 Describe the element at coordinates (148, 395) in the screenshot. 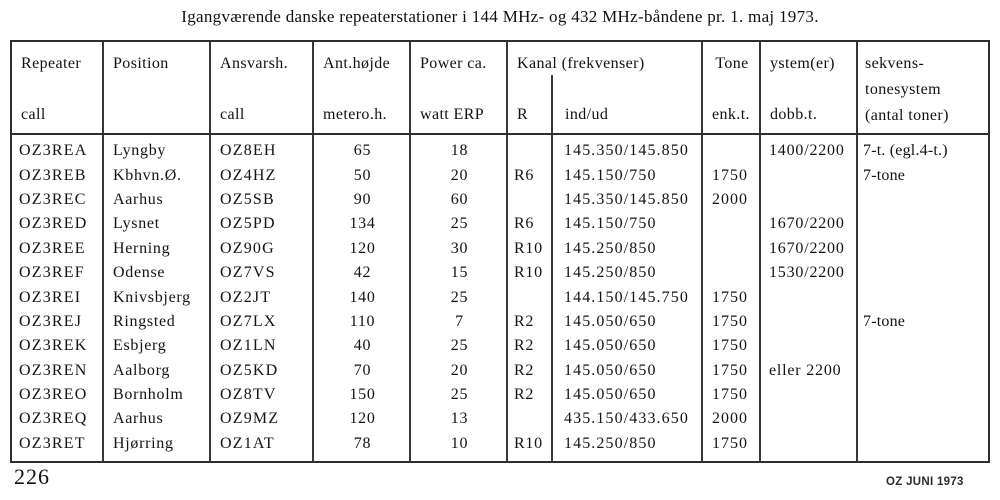

I see `cell-position: Bornholm` at that location.